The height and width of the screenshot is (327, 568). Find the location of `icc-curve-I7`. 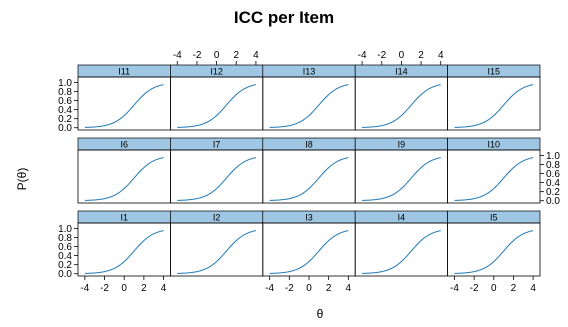

icc-curve-I7 is located at coordinates (217, 179).